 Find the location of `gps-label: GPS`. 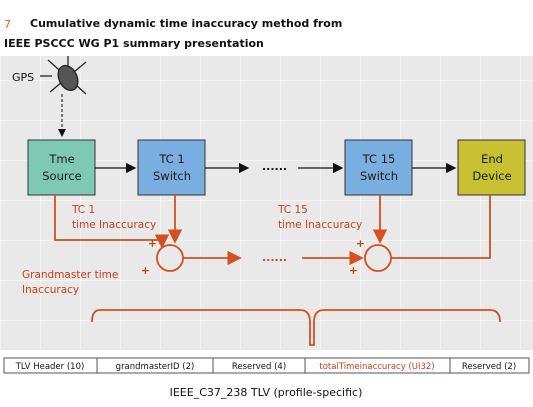

gps-label: GPS is located at coordinates (23, 77).